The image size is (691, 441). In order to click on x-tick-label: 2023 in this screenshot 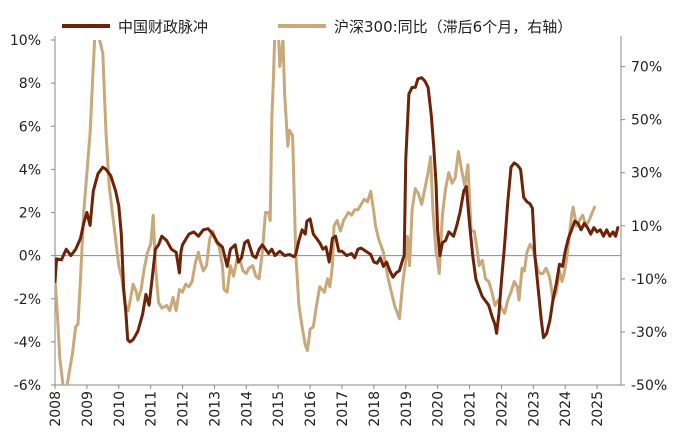, I will do `click(534, 409)`.